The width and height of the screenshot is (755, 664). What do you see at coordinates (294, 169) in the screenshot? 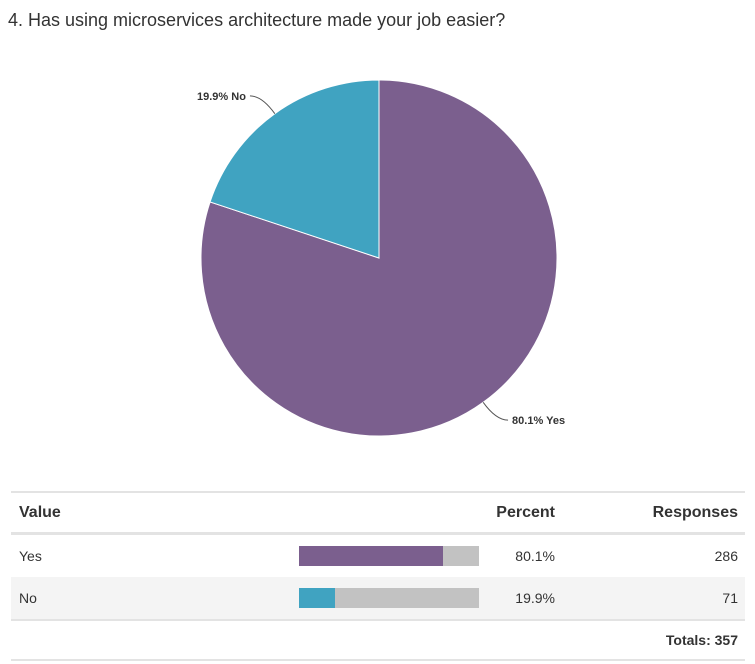
I see `pie-slice-no` at bounding box center [294, 169].